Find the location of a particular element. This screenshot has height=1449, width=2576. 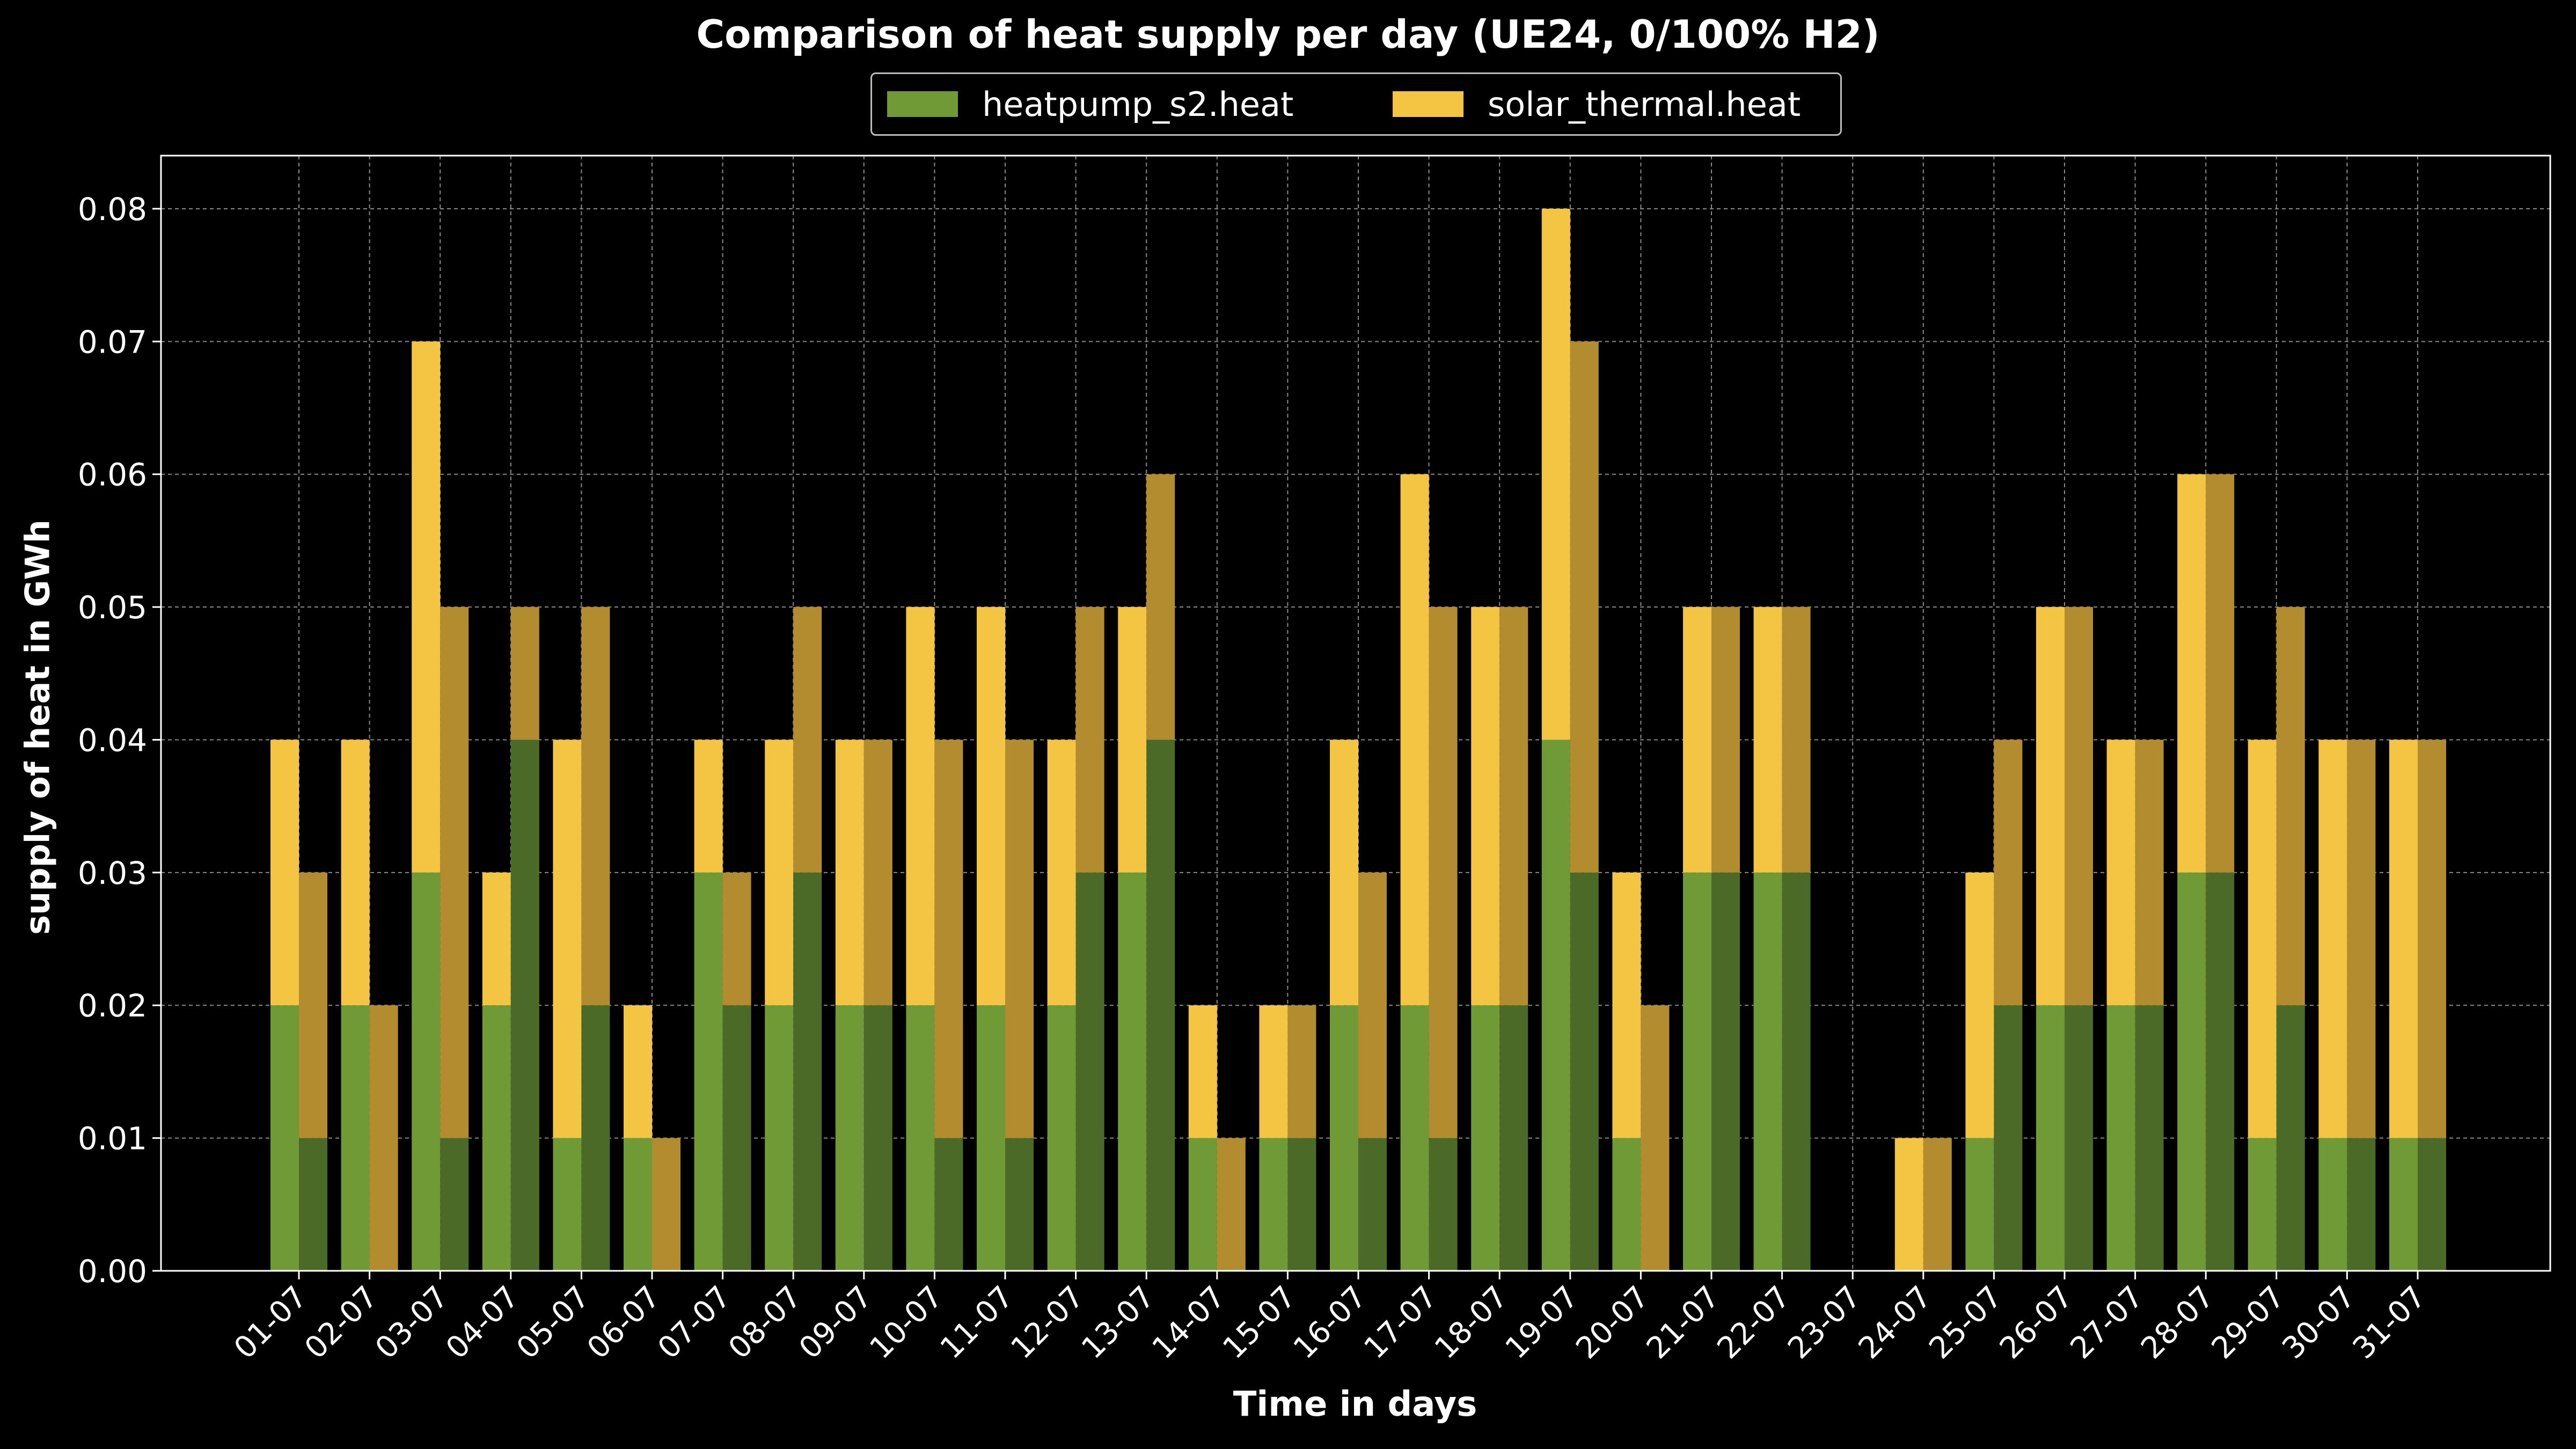

x-tick-label: 27-07 is located at coordinates (2106, 1322).